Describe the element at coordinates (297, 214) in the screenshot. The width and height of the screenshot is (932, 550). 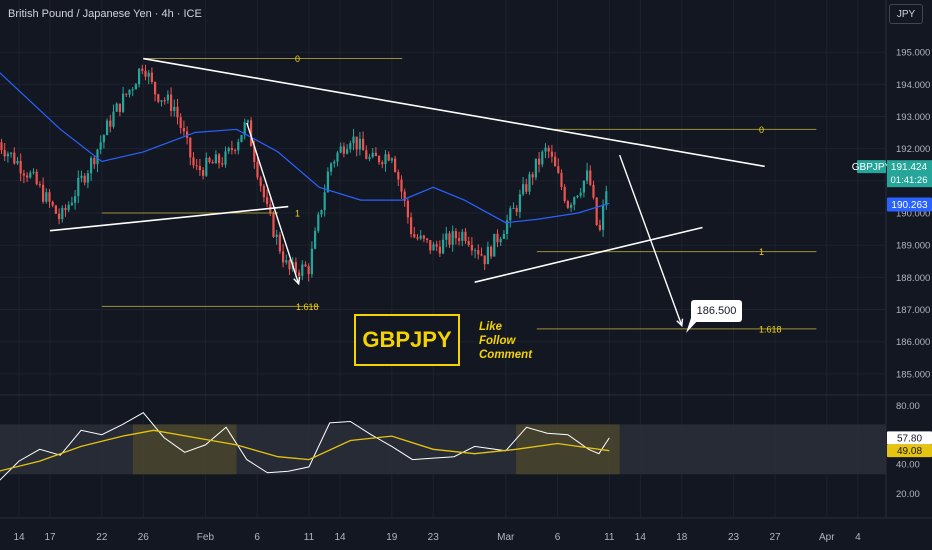
I see `fib-label-1-left: 1` at that location.